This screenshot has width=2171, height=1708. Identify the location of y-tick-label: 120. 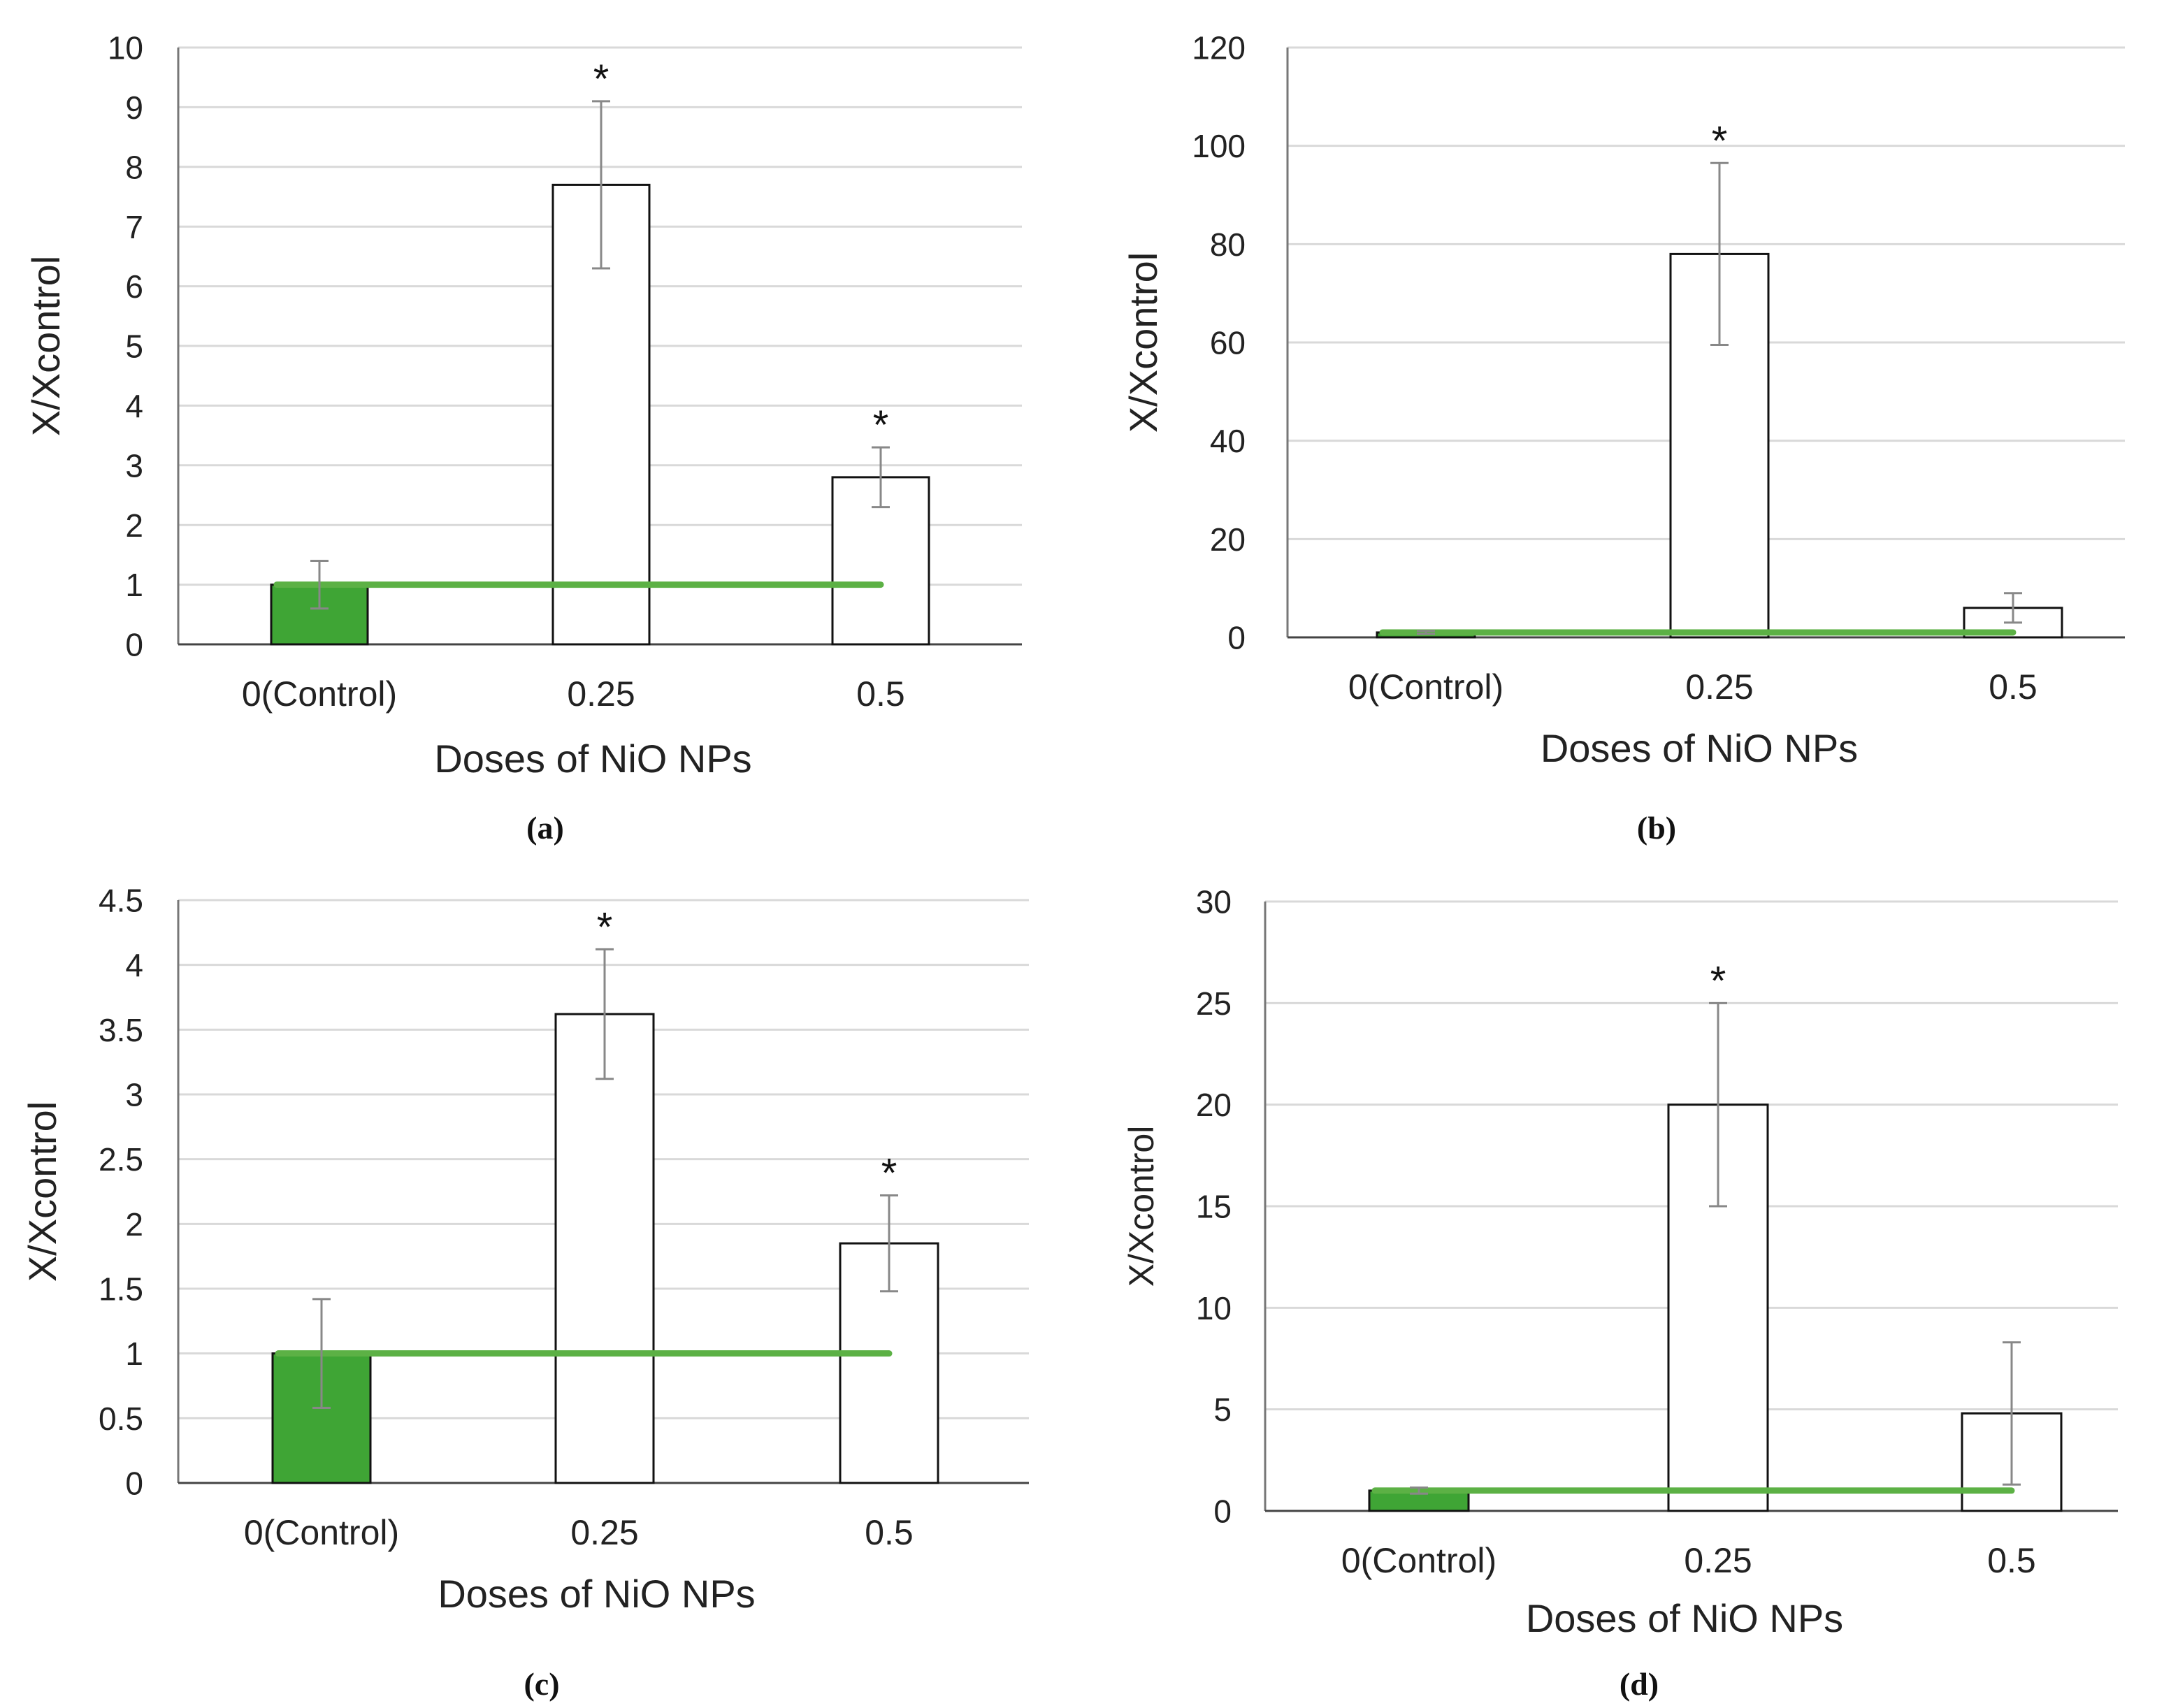
(1219, 48).